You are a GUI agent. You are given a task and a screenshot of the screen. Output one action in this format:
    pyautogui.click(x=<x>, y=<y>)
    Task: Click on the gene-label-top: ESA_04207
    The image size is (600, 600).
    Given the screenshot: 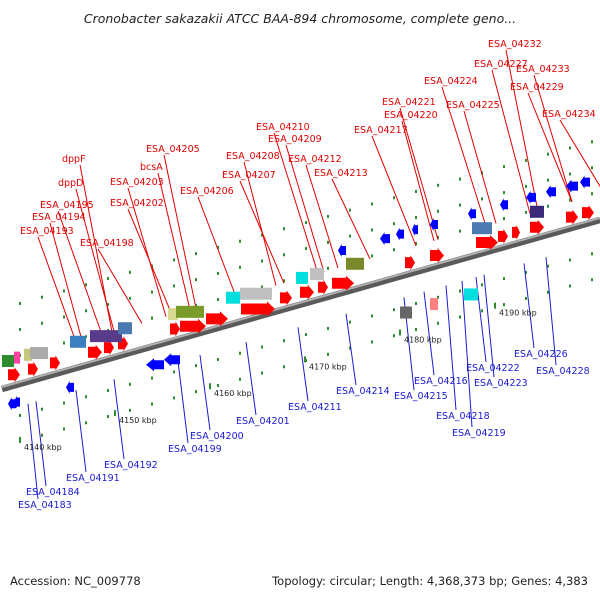 What is the action you would take?
    pyautogui.click(x=249, y=175)
    